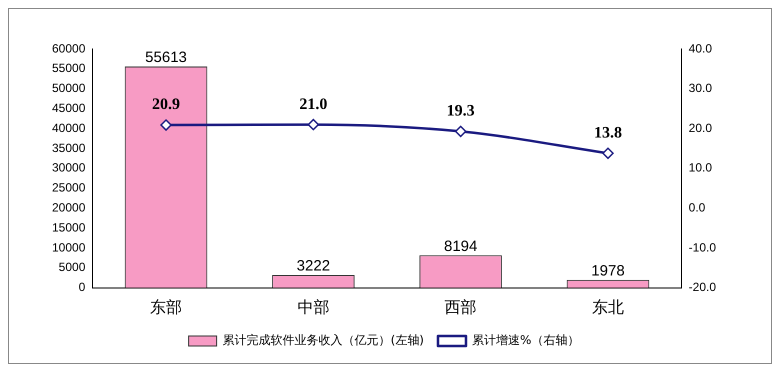 This screenshot has width=782, height=373. What do you see at coordinates (460, 111) in the screenshot?
I see `data-label: 19.3` at bounding box center [460, 111].